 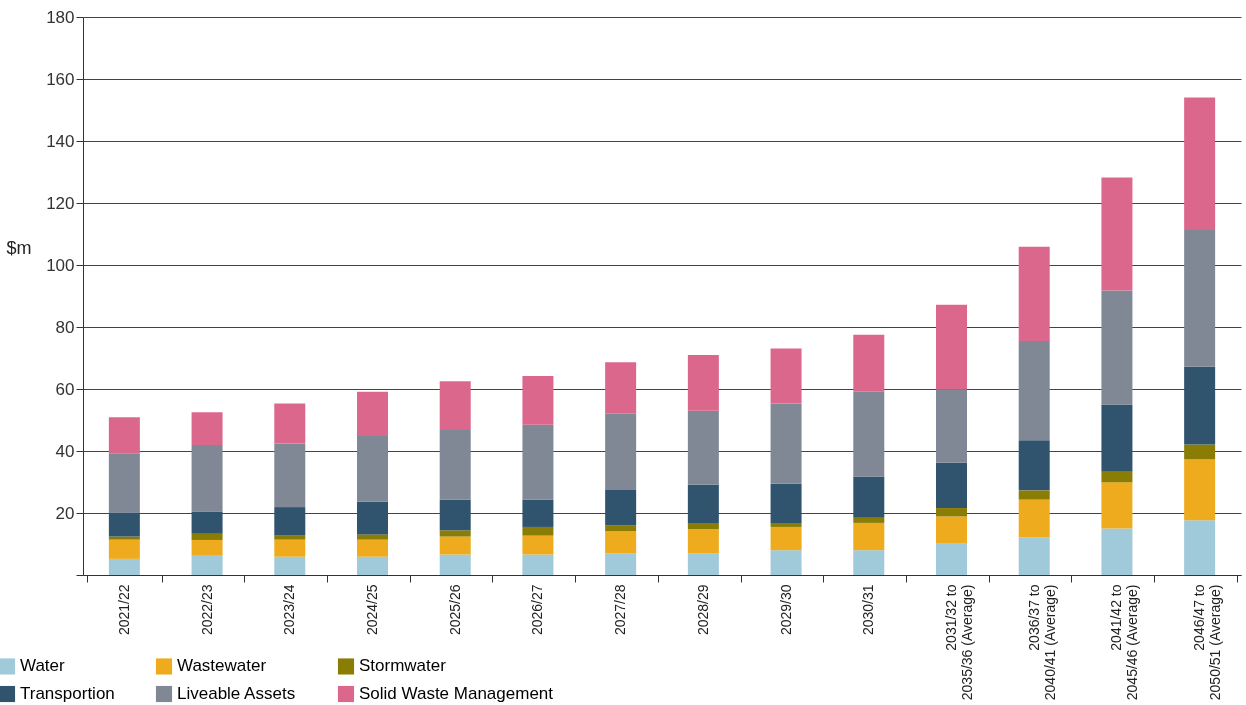 What do you see at coordinates (65, 451) in the screenshot?
I see `y-tick-label: 40` at bounding box center [65, 451].